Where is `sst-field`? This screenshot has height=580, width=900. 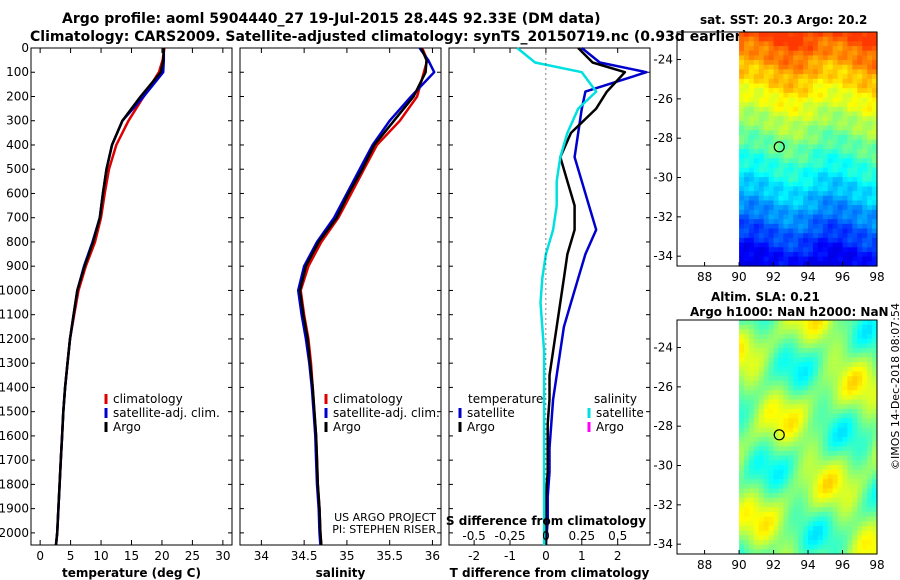 sst-field is located at coordinates (808, 149).